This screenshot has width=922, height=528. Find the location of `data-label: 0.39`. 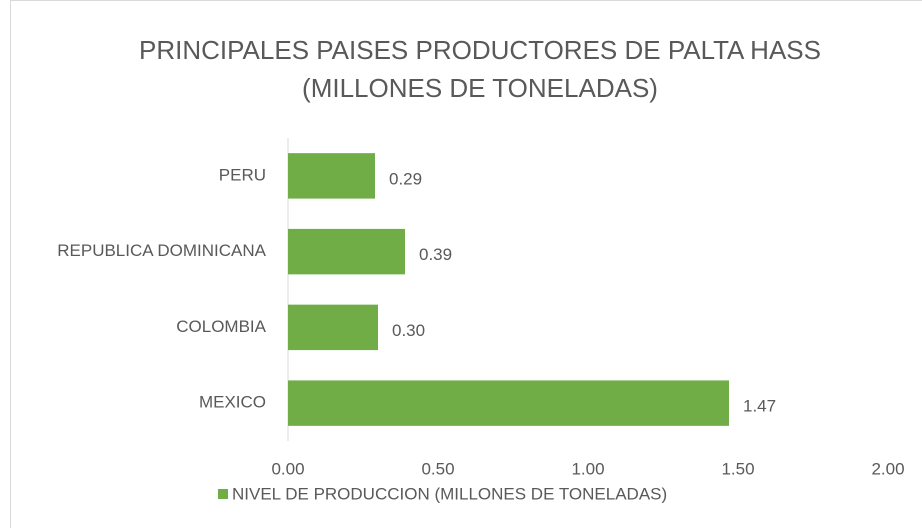

data-label: 0.39 is located at coordinates (435, 254).